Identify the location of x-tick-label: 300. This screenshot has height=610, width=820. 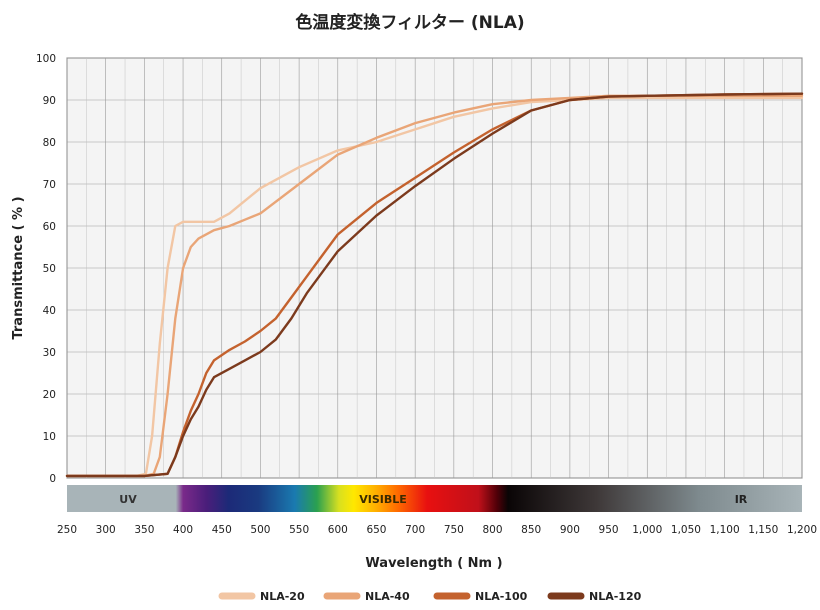
(106, 530).